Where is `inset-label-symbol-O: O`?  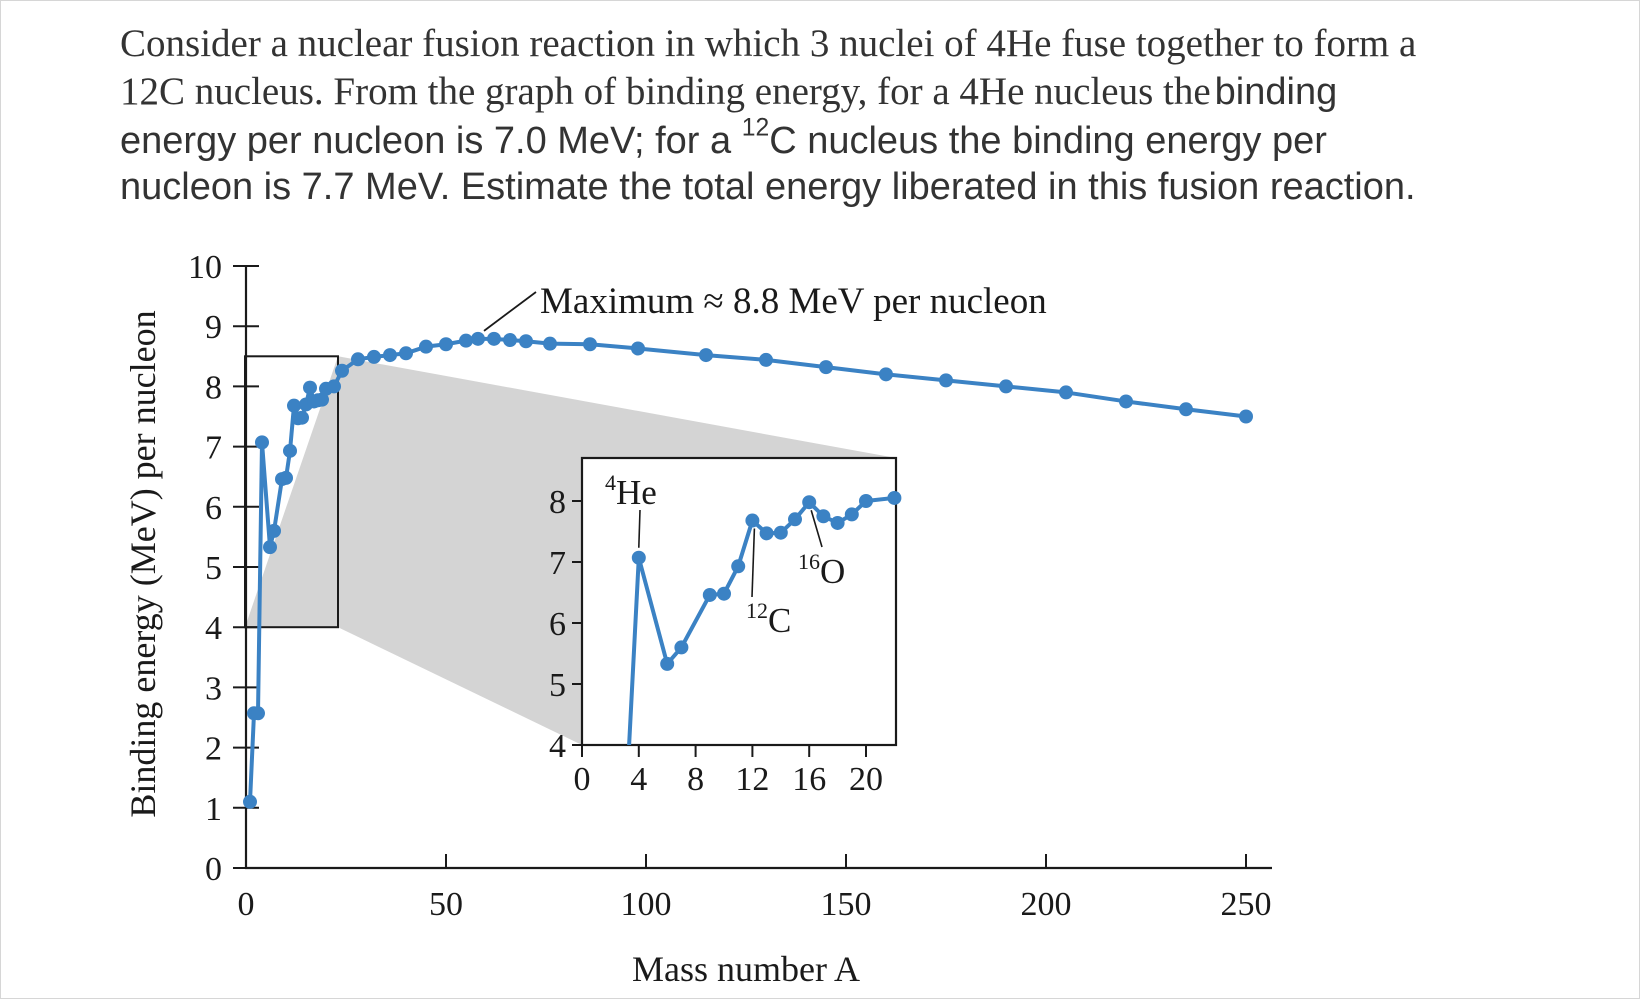 inset-label-symbol-O: O is located at coordinates (832, 571).